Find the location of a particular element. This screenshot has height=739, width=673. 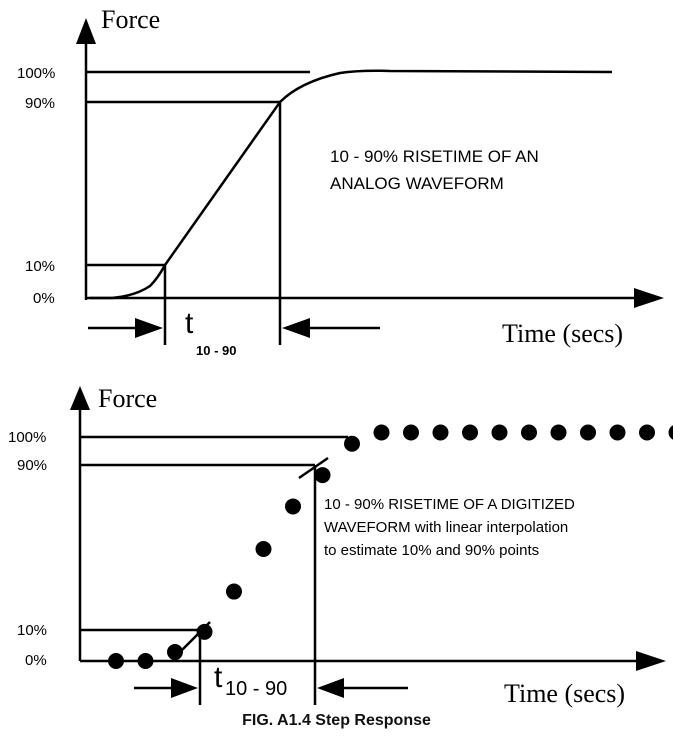

analog-right-arrow-head is located at coordinates (296, 328).